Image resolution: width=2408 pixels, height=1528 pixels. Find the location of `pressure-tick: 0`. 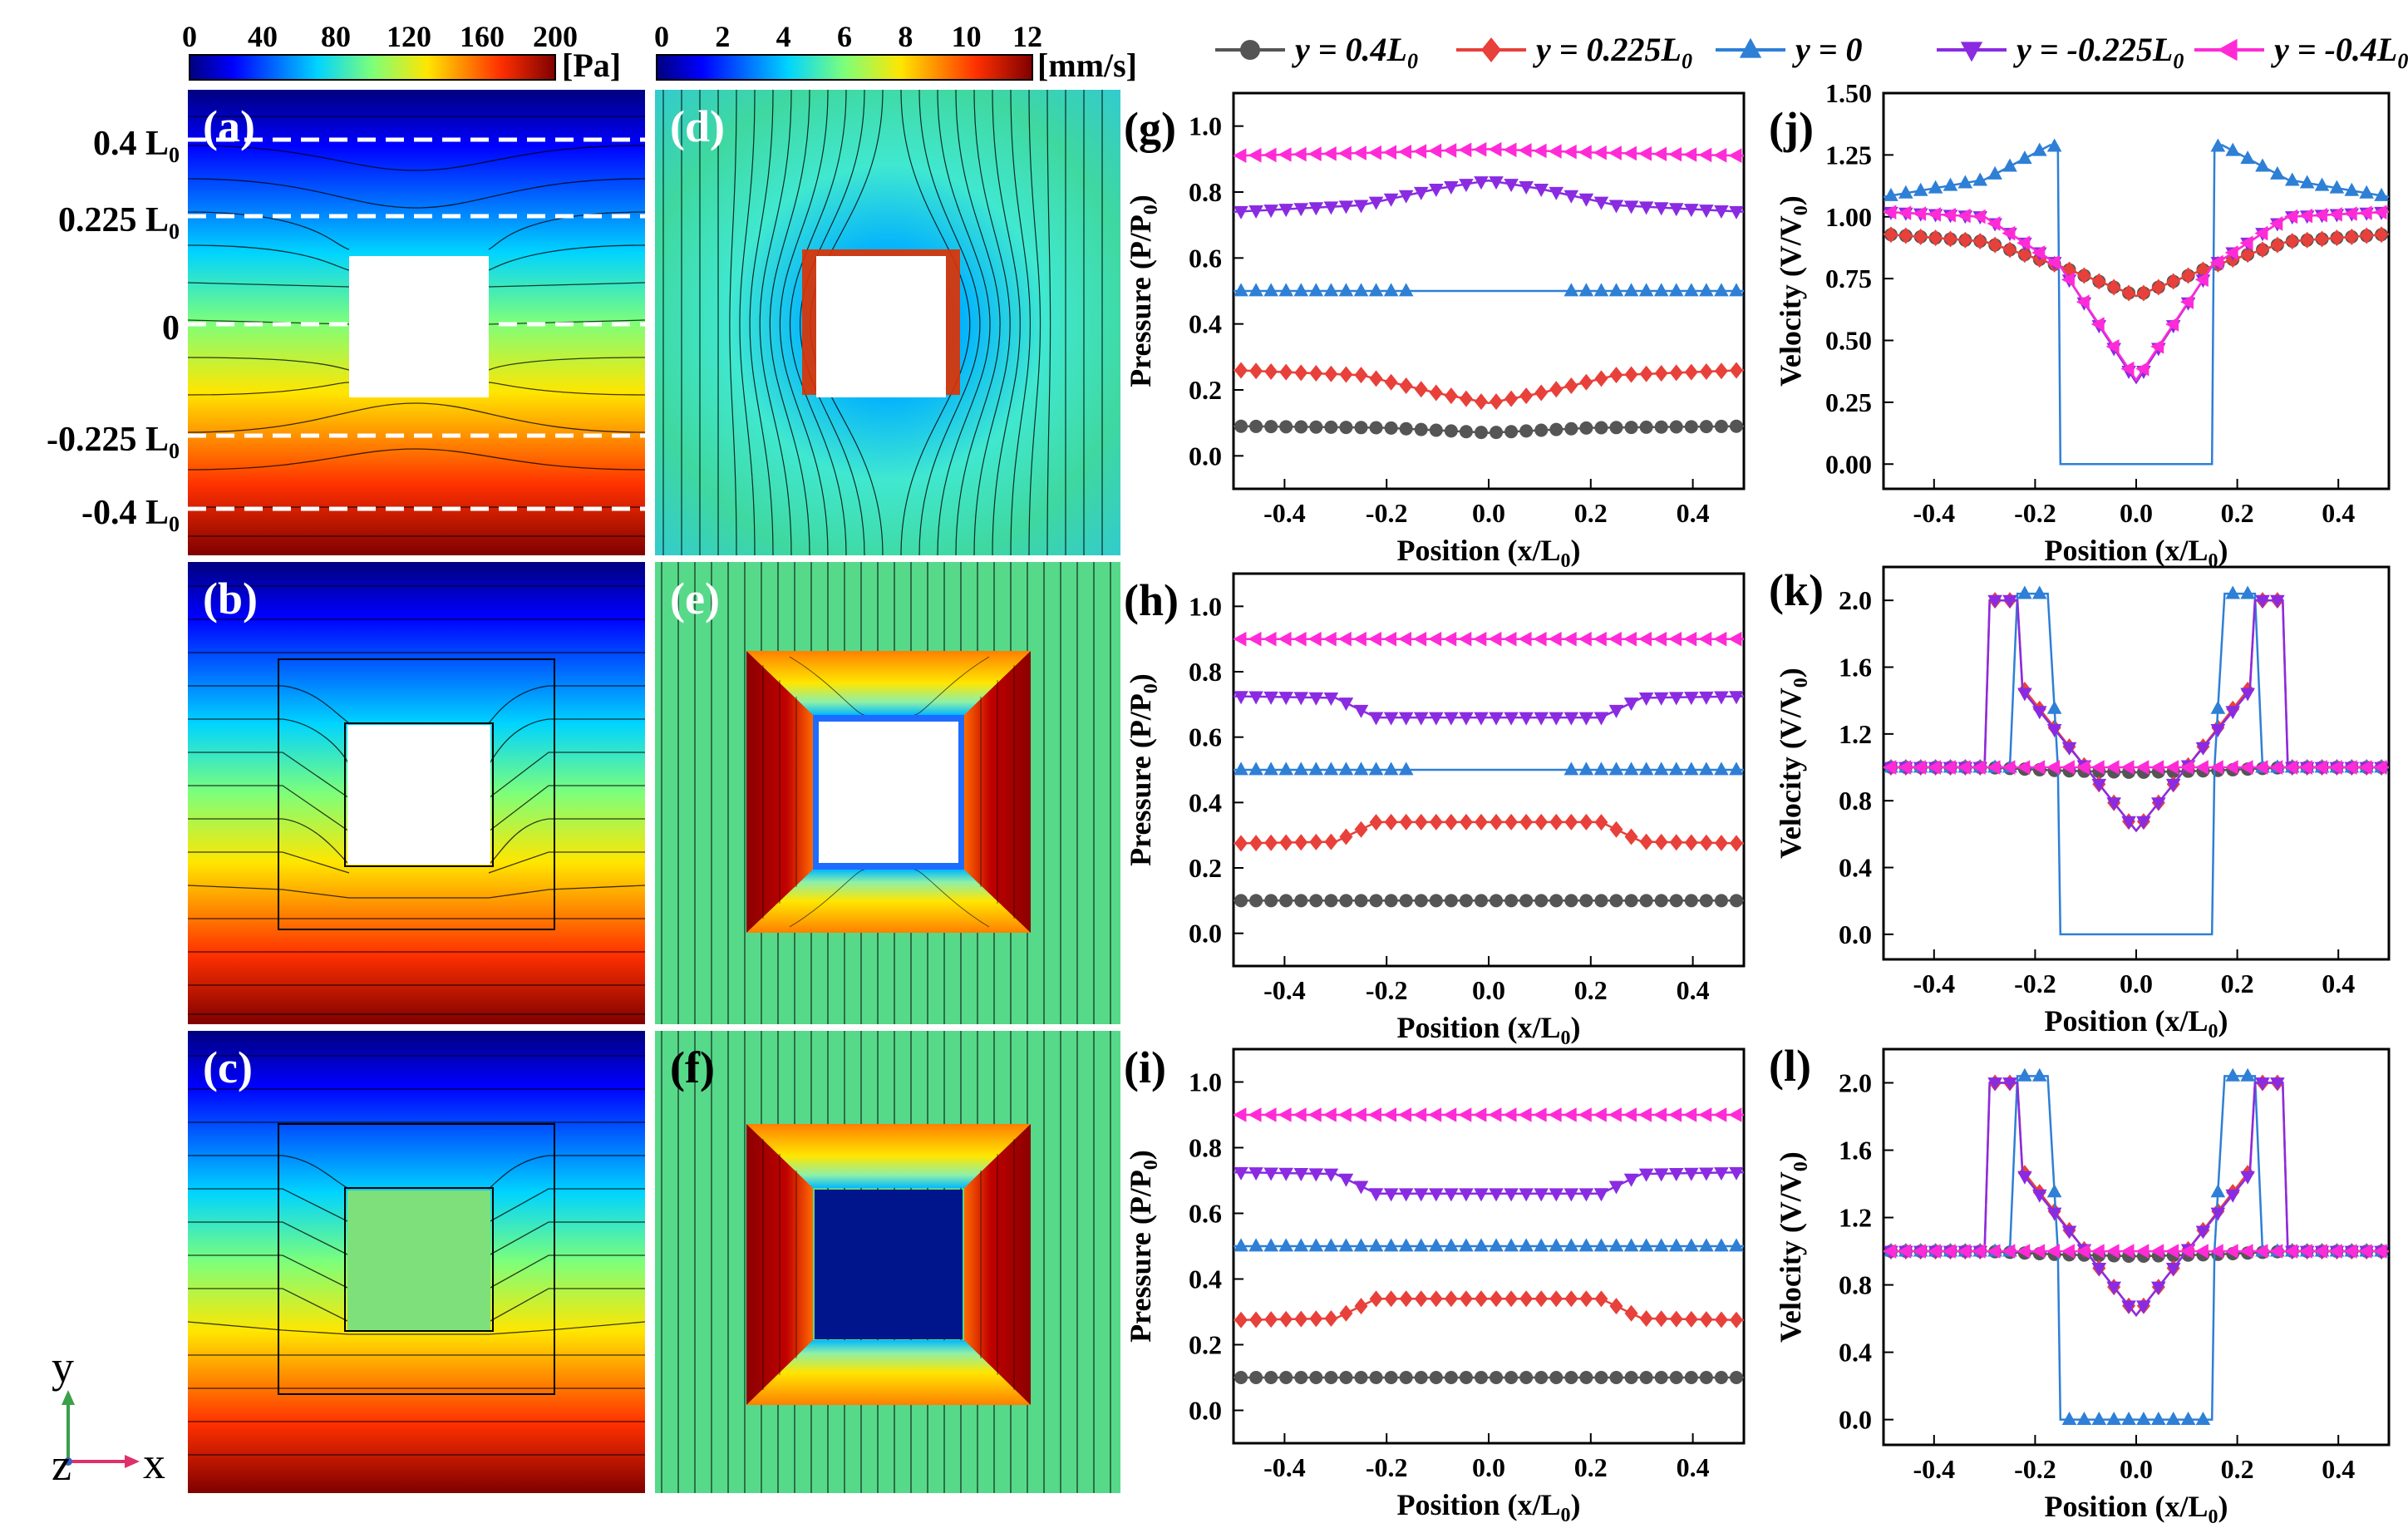

pressure-tick: 0 is located at coordinates (189, 36).